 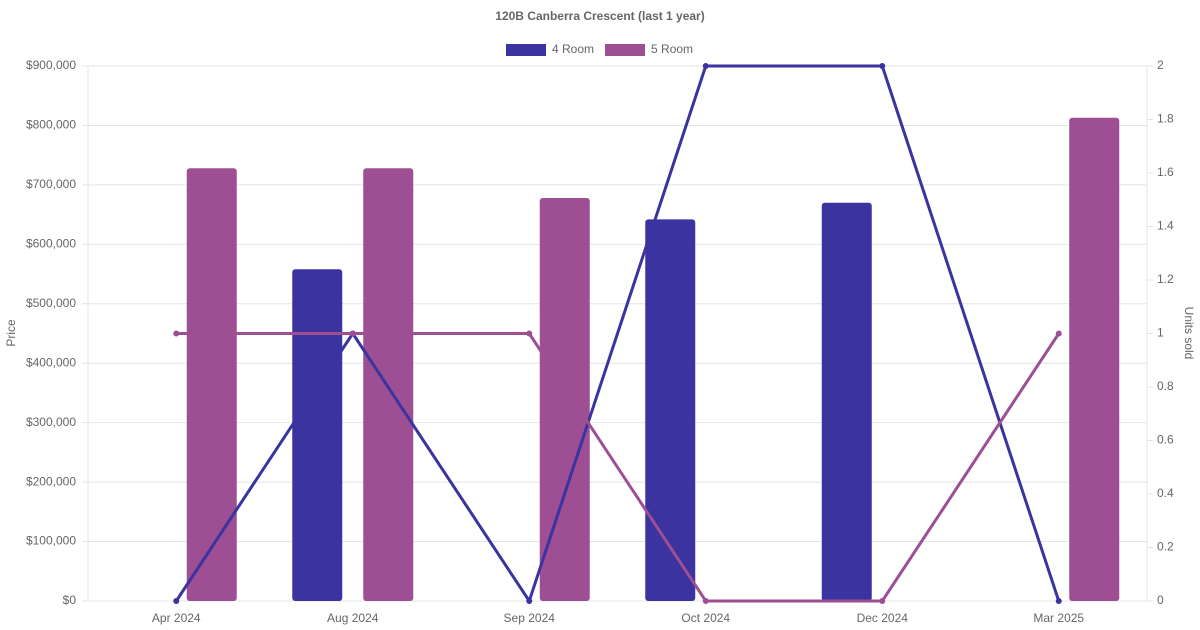 What do you see at coordinates (176, 618) in the screenshot?
I see `x-tick-label: Apr 2024` at bounding box center [176, 618].